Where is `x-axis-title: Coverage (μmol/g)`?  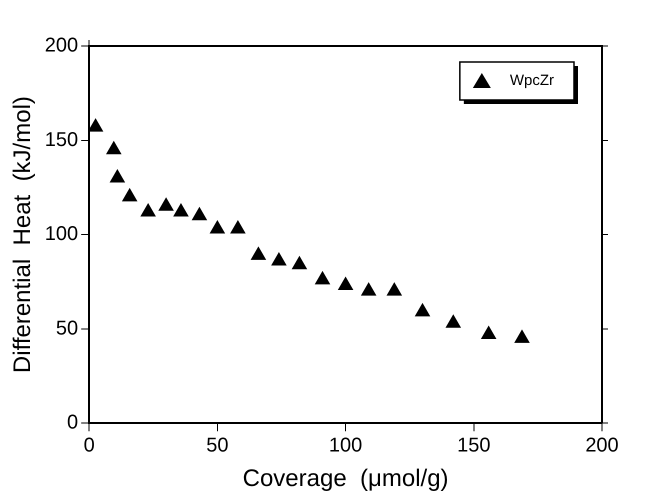 x-axis-title: Coverage (μmol/g) is located at coordinates (345, 478).